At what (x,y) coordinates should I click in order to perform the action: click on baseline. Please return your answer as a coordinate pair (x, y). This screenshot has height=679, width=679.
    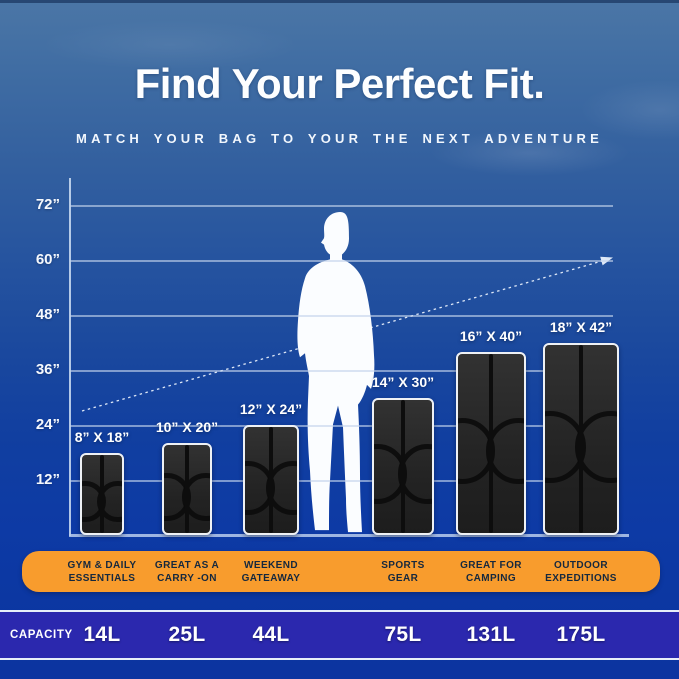
    Looking at the image, I should click on (349, 535).